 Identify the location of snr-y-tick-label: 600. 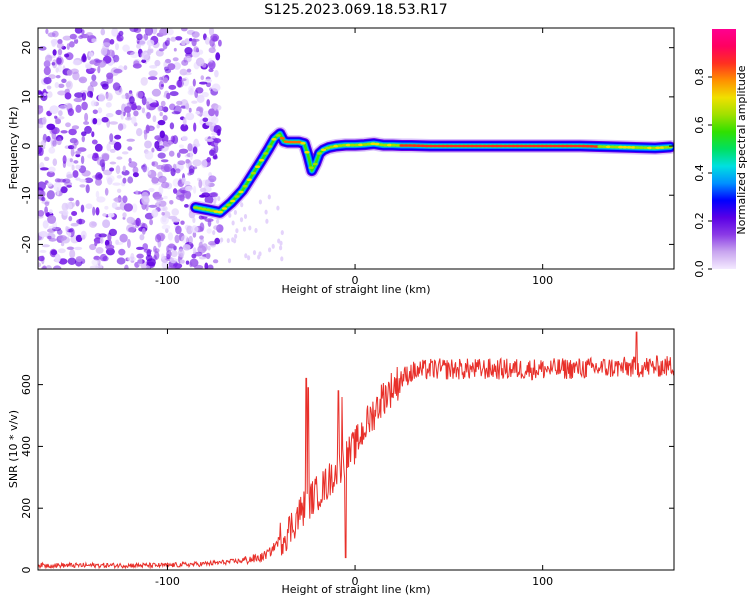
(26, 384).